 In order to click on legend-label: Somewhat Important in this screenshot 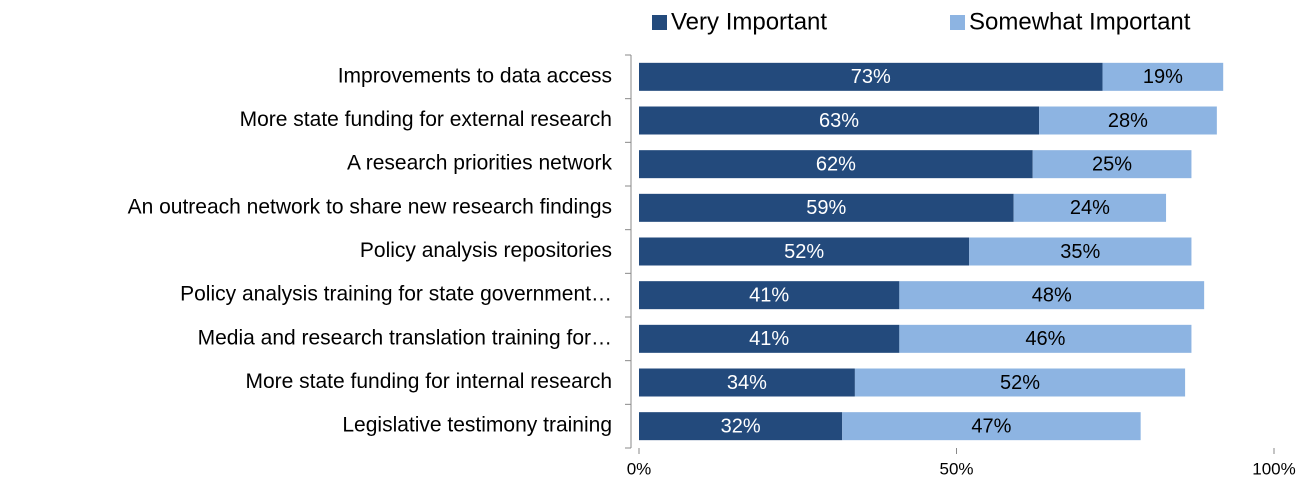, I will do `click(1080, 21)`.